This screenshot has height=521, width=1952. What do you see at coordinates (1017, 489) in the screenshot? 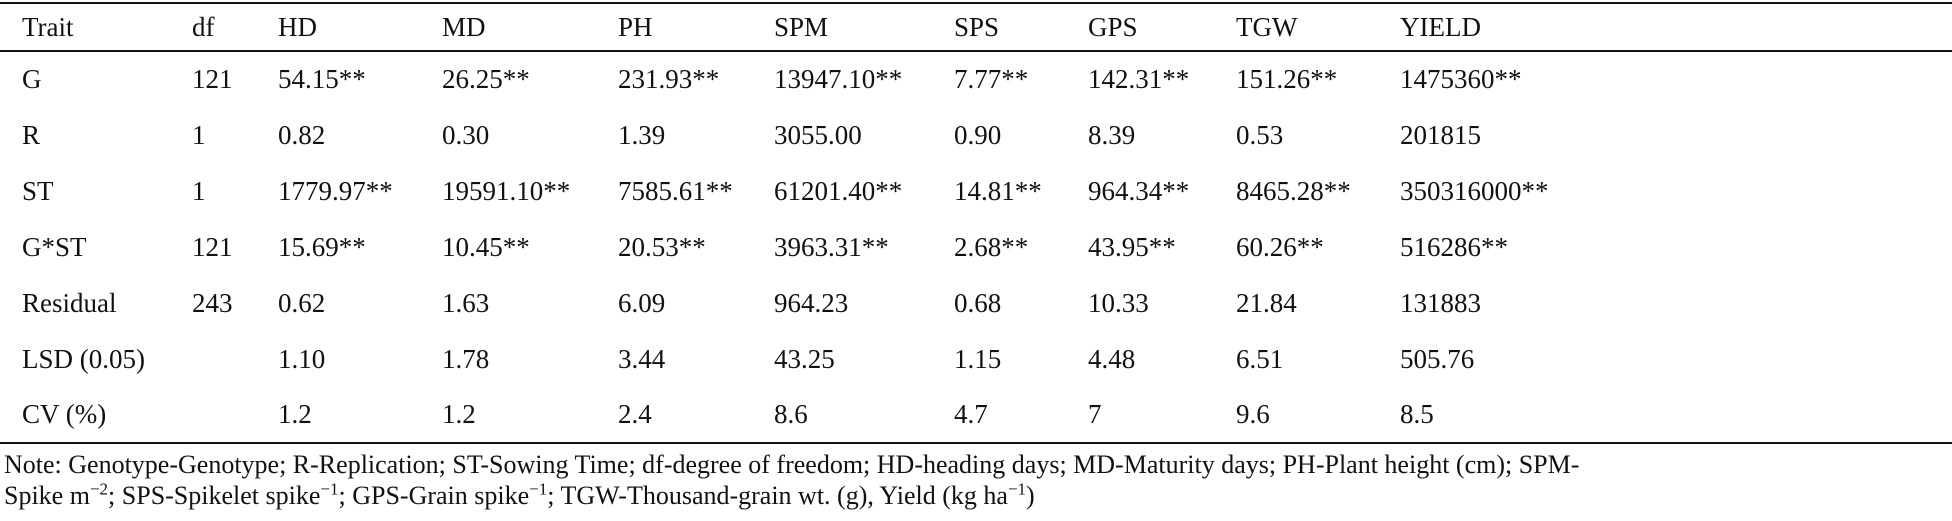
I see `note-sup-4: −1` at bounding box center [1017, 489].